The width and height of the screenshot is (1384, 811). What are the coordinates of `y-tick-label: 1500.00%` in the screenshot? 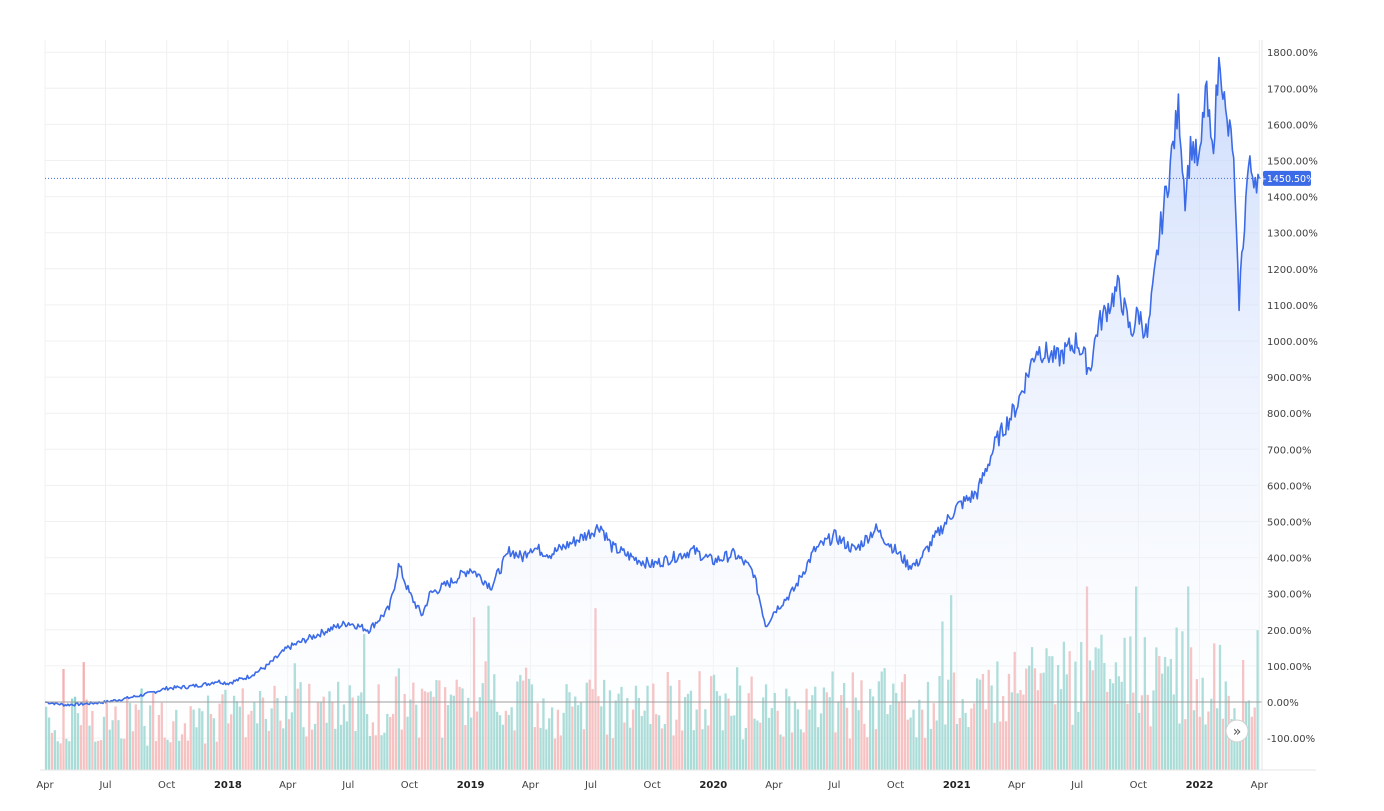 It's located at (1292, 162).